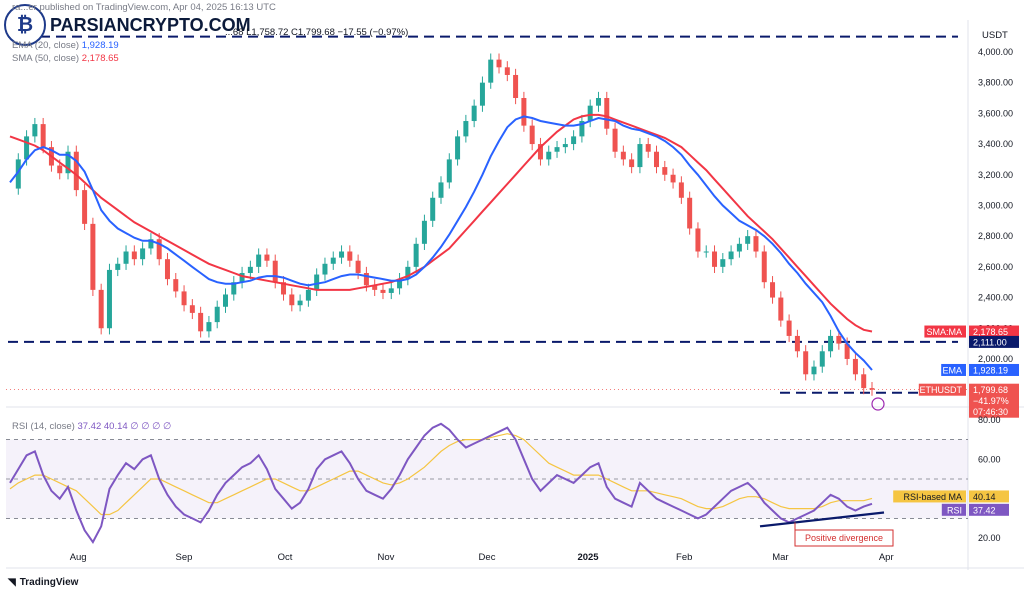  What do you see at coordinates (100, 45) in the screenshot?
I see `ema-legend-value: 1,928.19` at bounding box center [100, 45].